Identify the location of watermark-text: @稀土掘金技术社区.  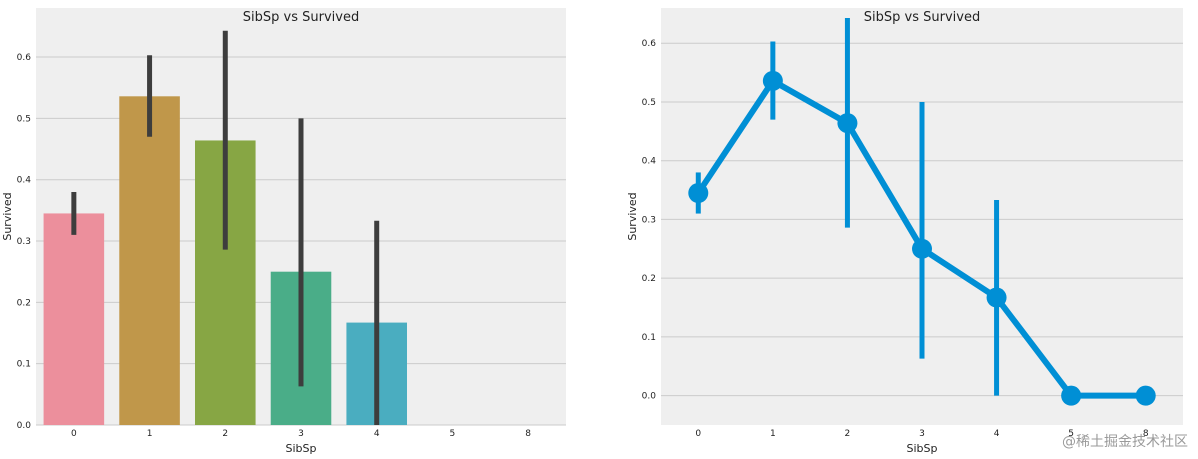
(1125, 442).